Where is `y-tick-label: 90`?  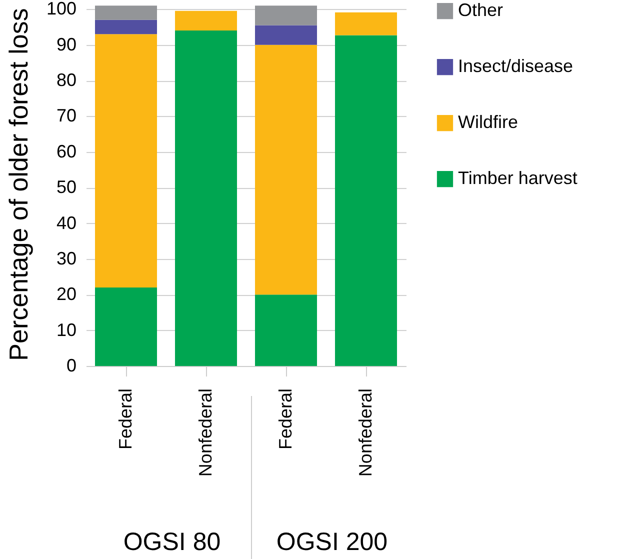
y-tick-label: 90 is located at coordinates (66, 44).